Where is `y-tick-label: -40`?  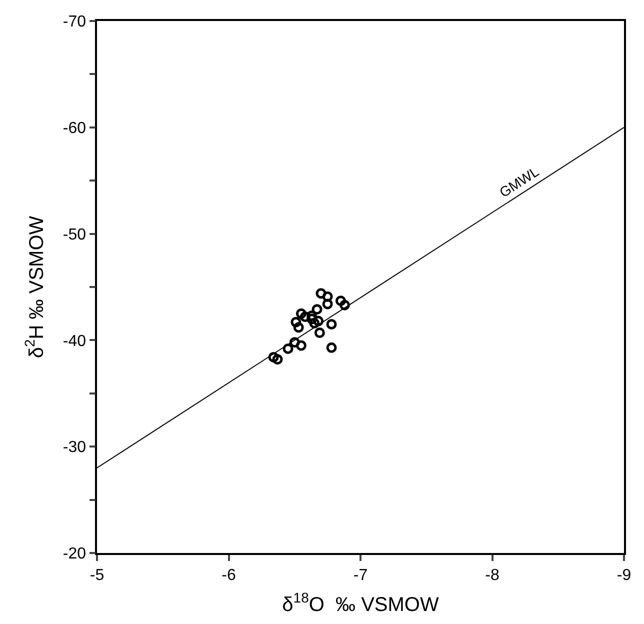 y-tick-label: -40 is located at coordinates (74, 341).